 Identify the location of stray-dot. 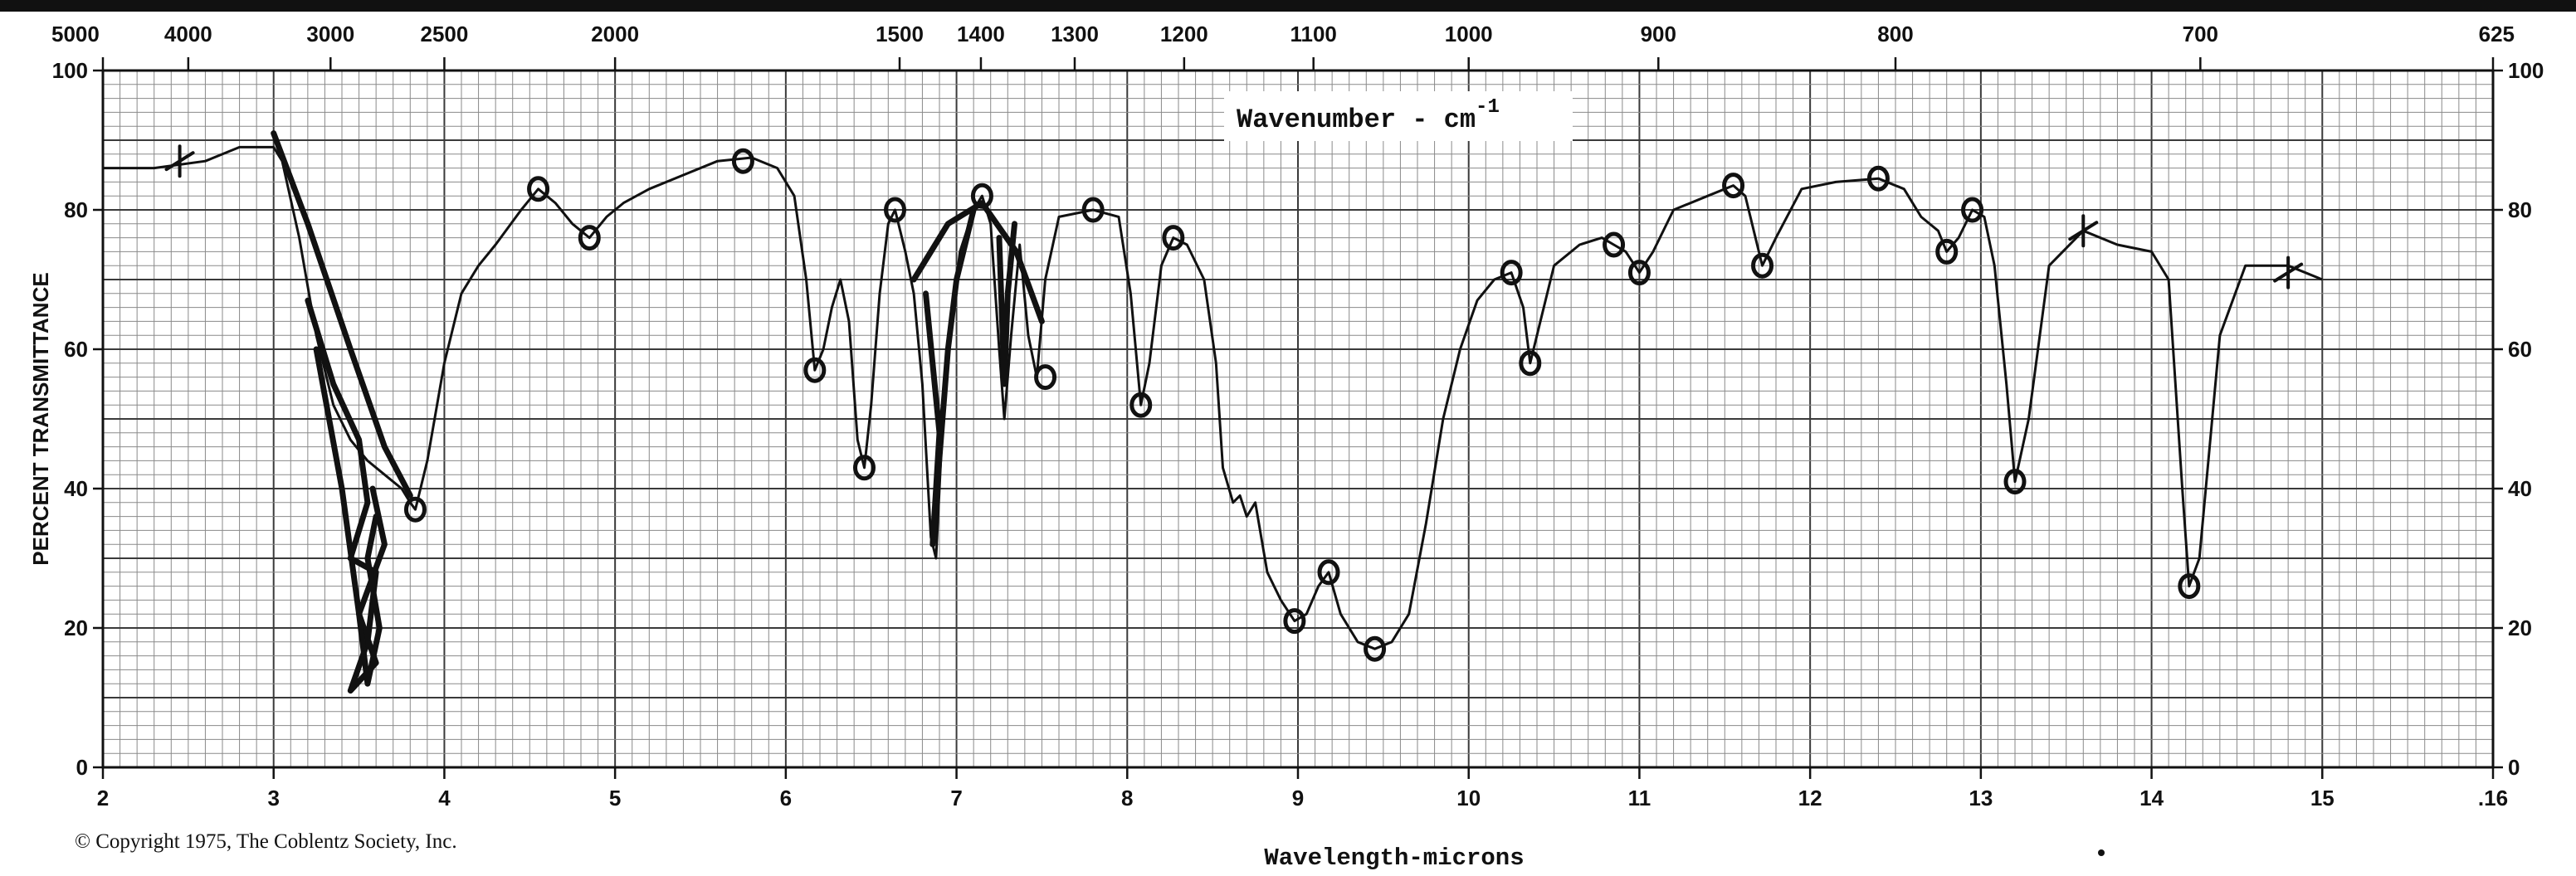
(2101, 852).